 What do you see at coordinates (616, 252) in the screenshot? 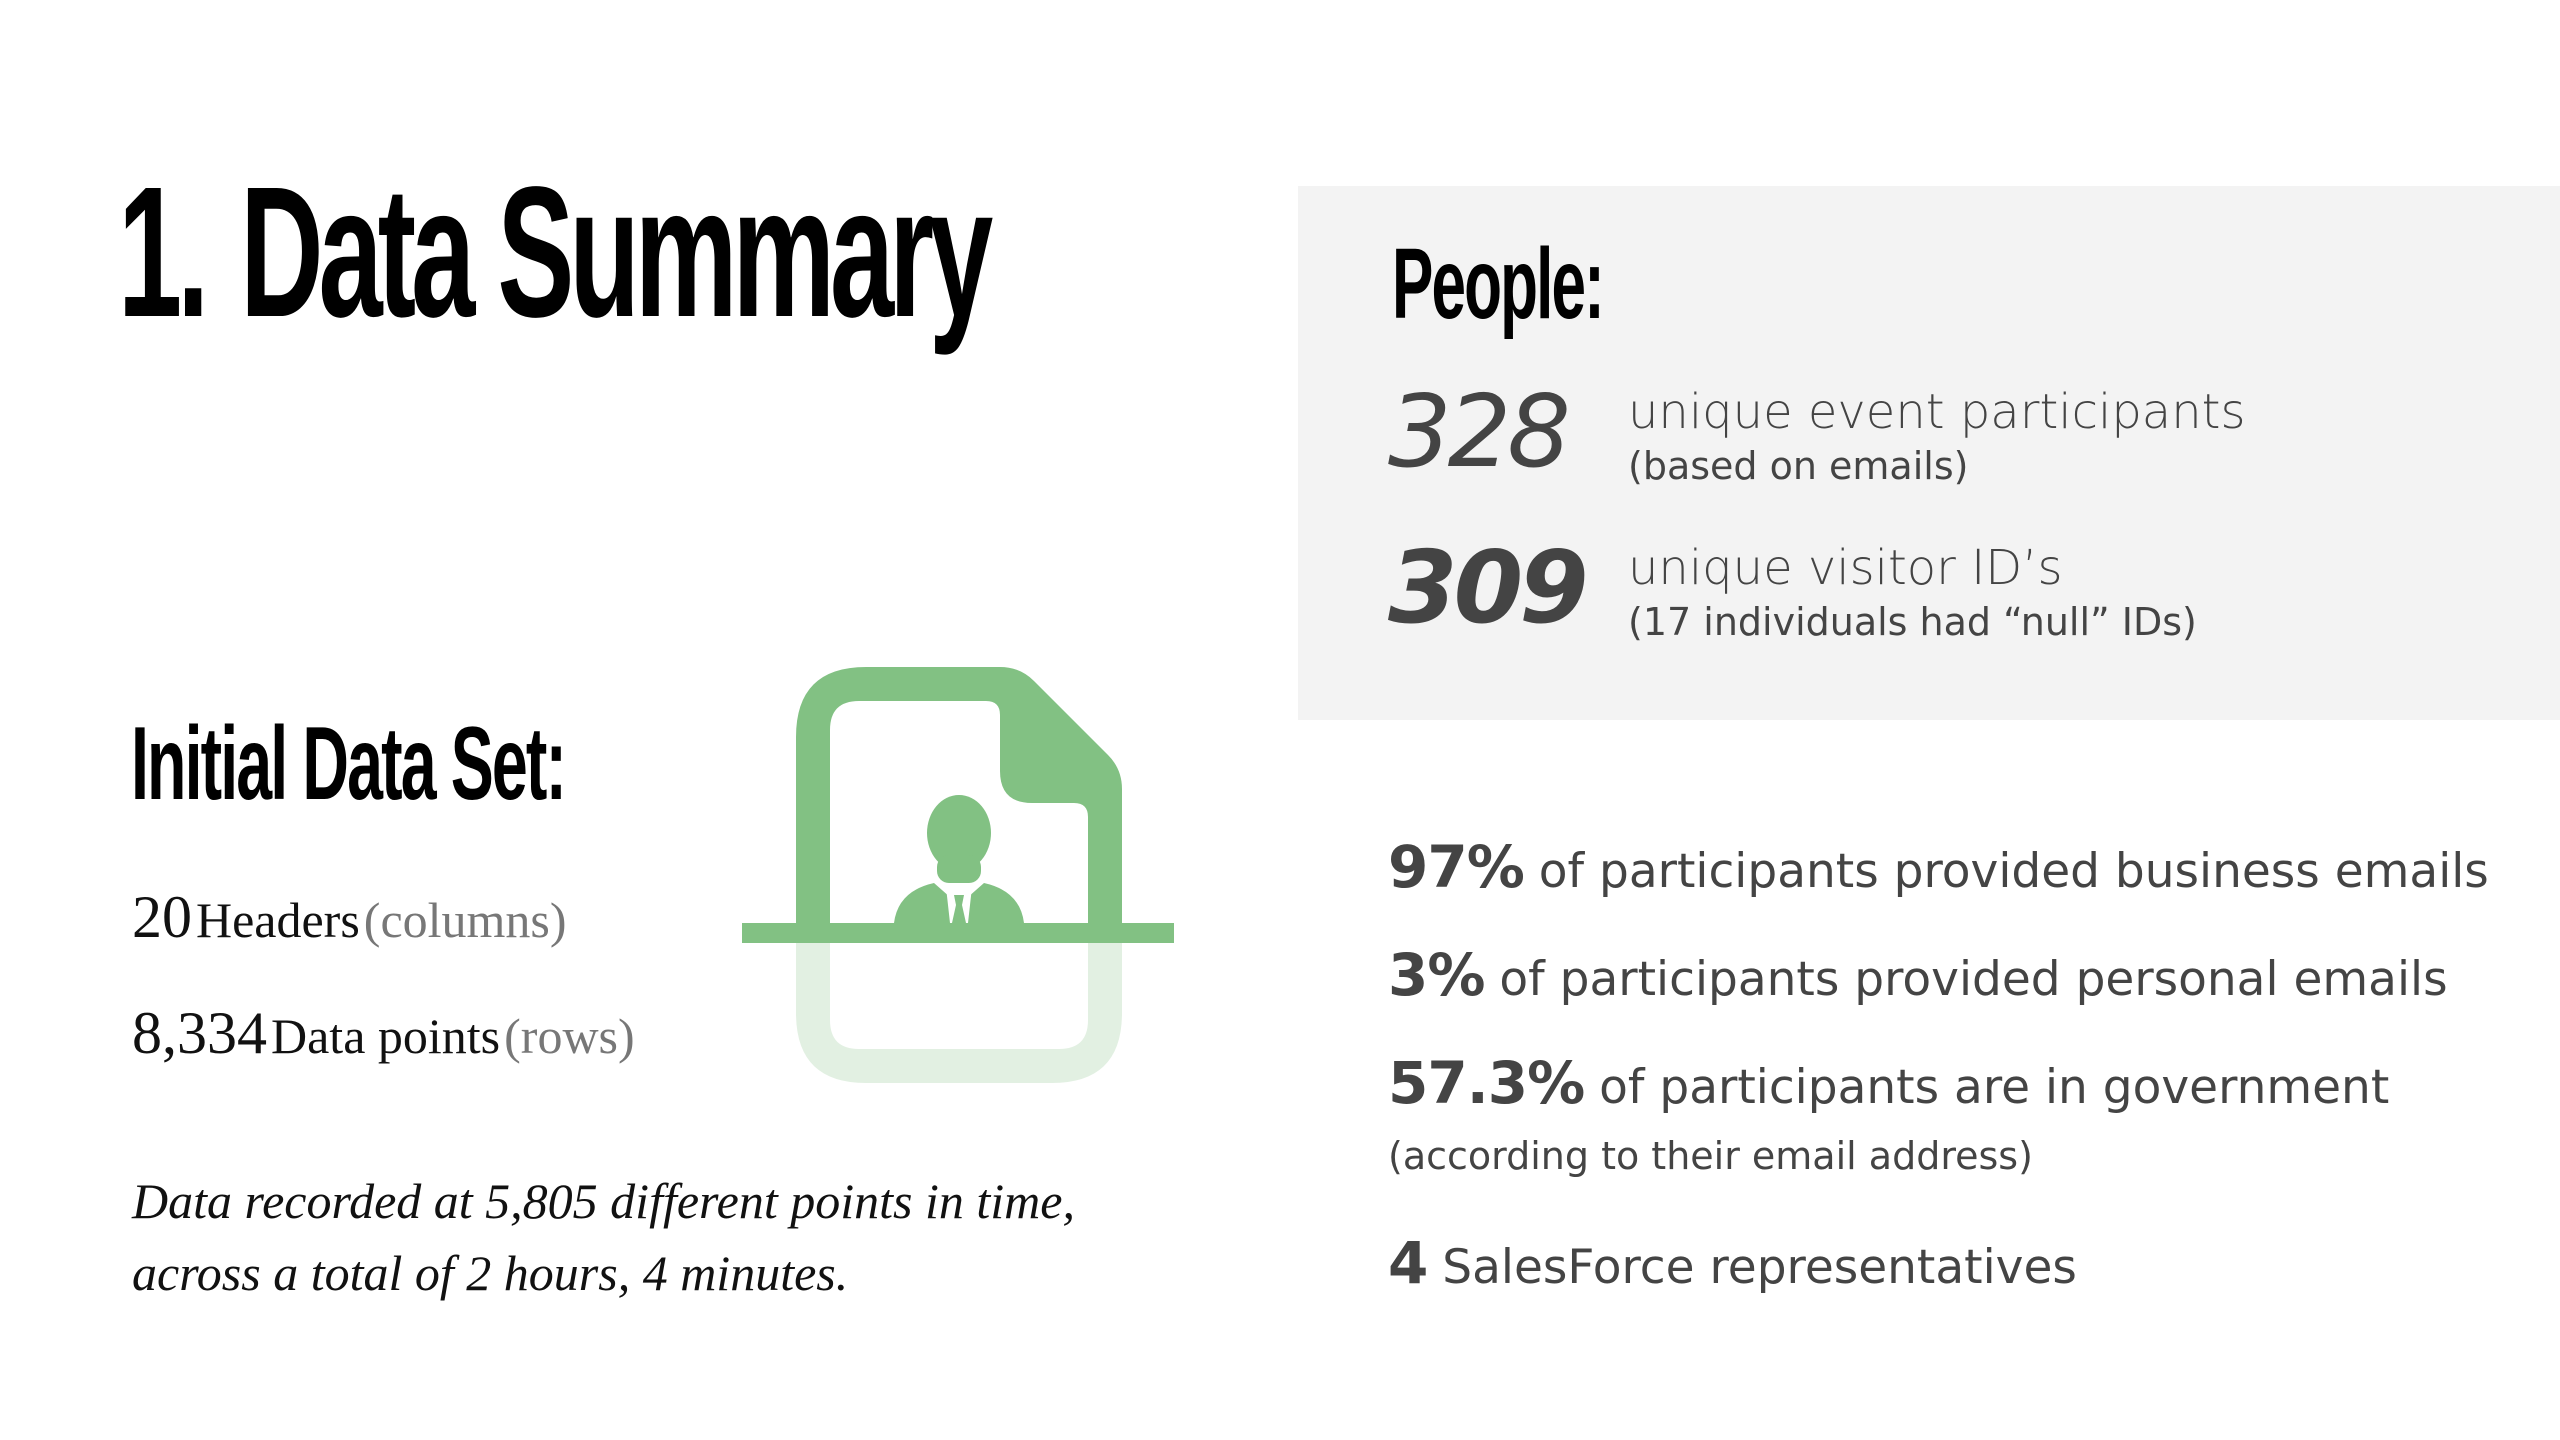
I see `title-text: Data Summary` at bounding box center [616, 252].